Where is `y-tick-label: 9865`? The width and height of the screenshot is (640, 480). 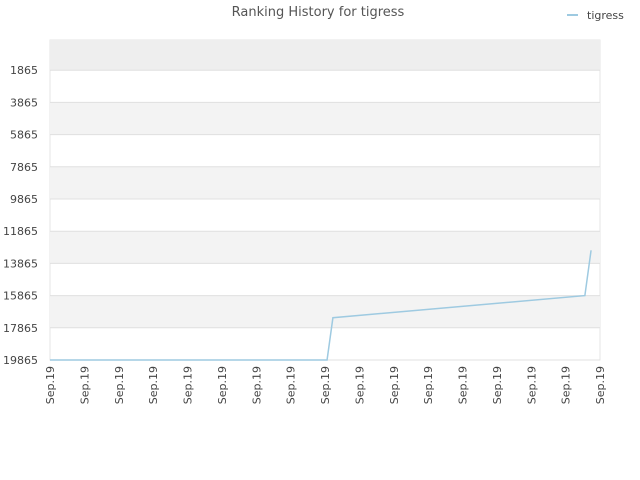 y-tick-label: 9865 is located at coordinates (24, 199).